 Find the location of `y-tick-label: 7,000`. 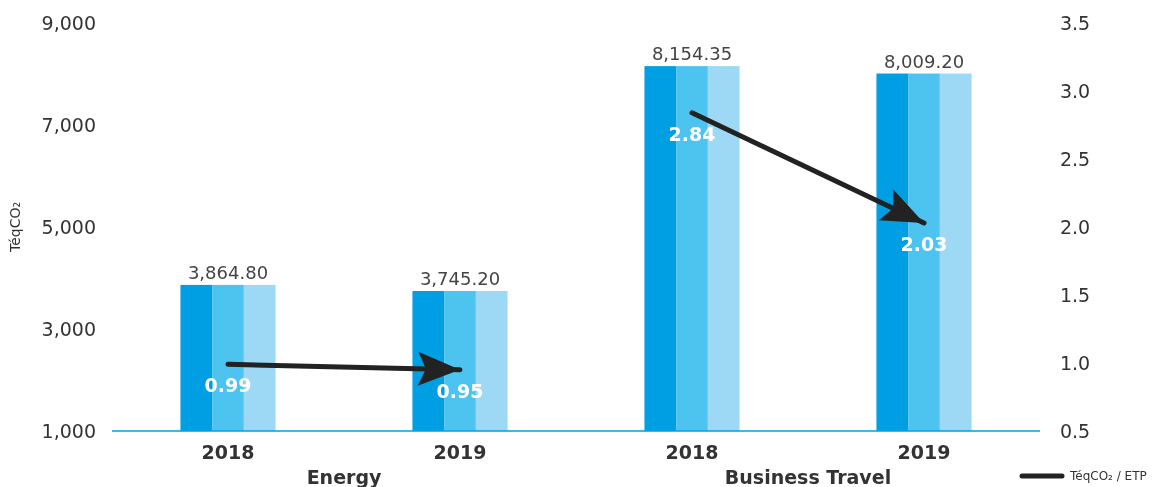

y-tick-label: 7,000 is located at coordinates (68, 125).